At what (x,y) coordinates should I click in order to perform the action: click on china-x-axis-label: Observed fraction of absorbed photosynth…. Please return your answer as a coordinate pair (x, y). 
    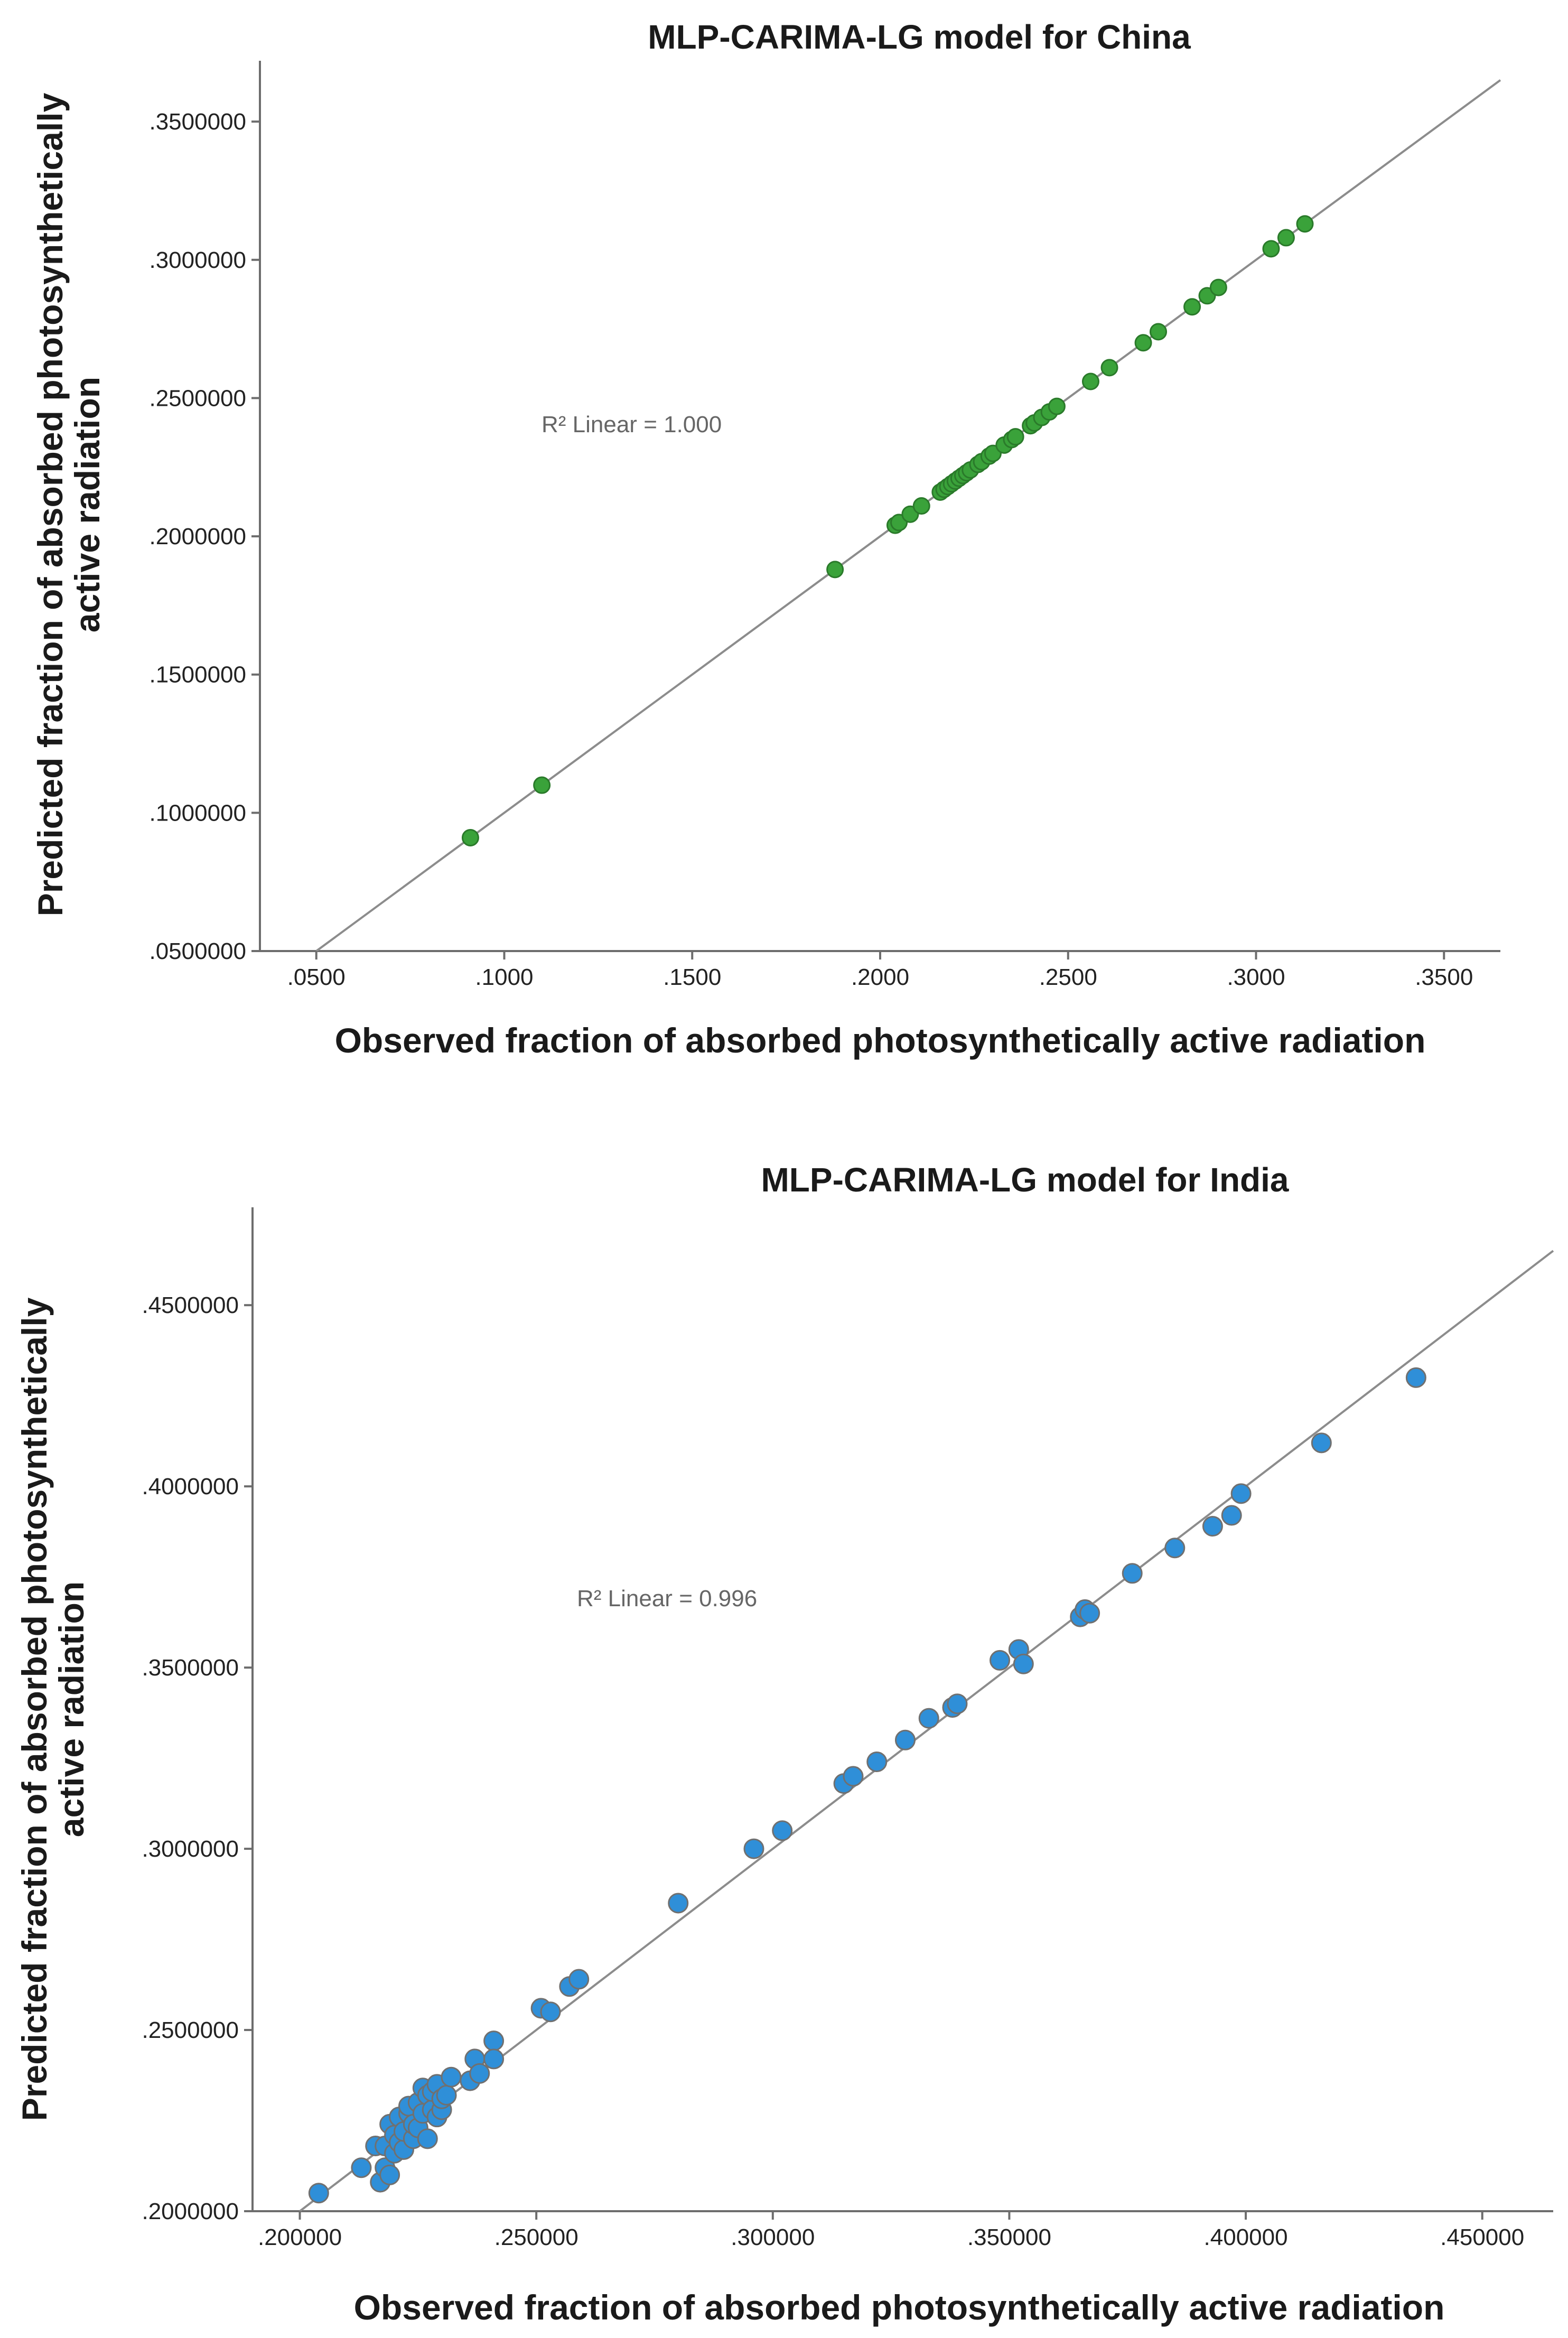
    Looking at the image, I should click on (880, 1040).